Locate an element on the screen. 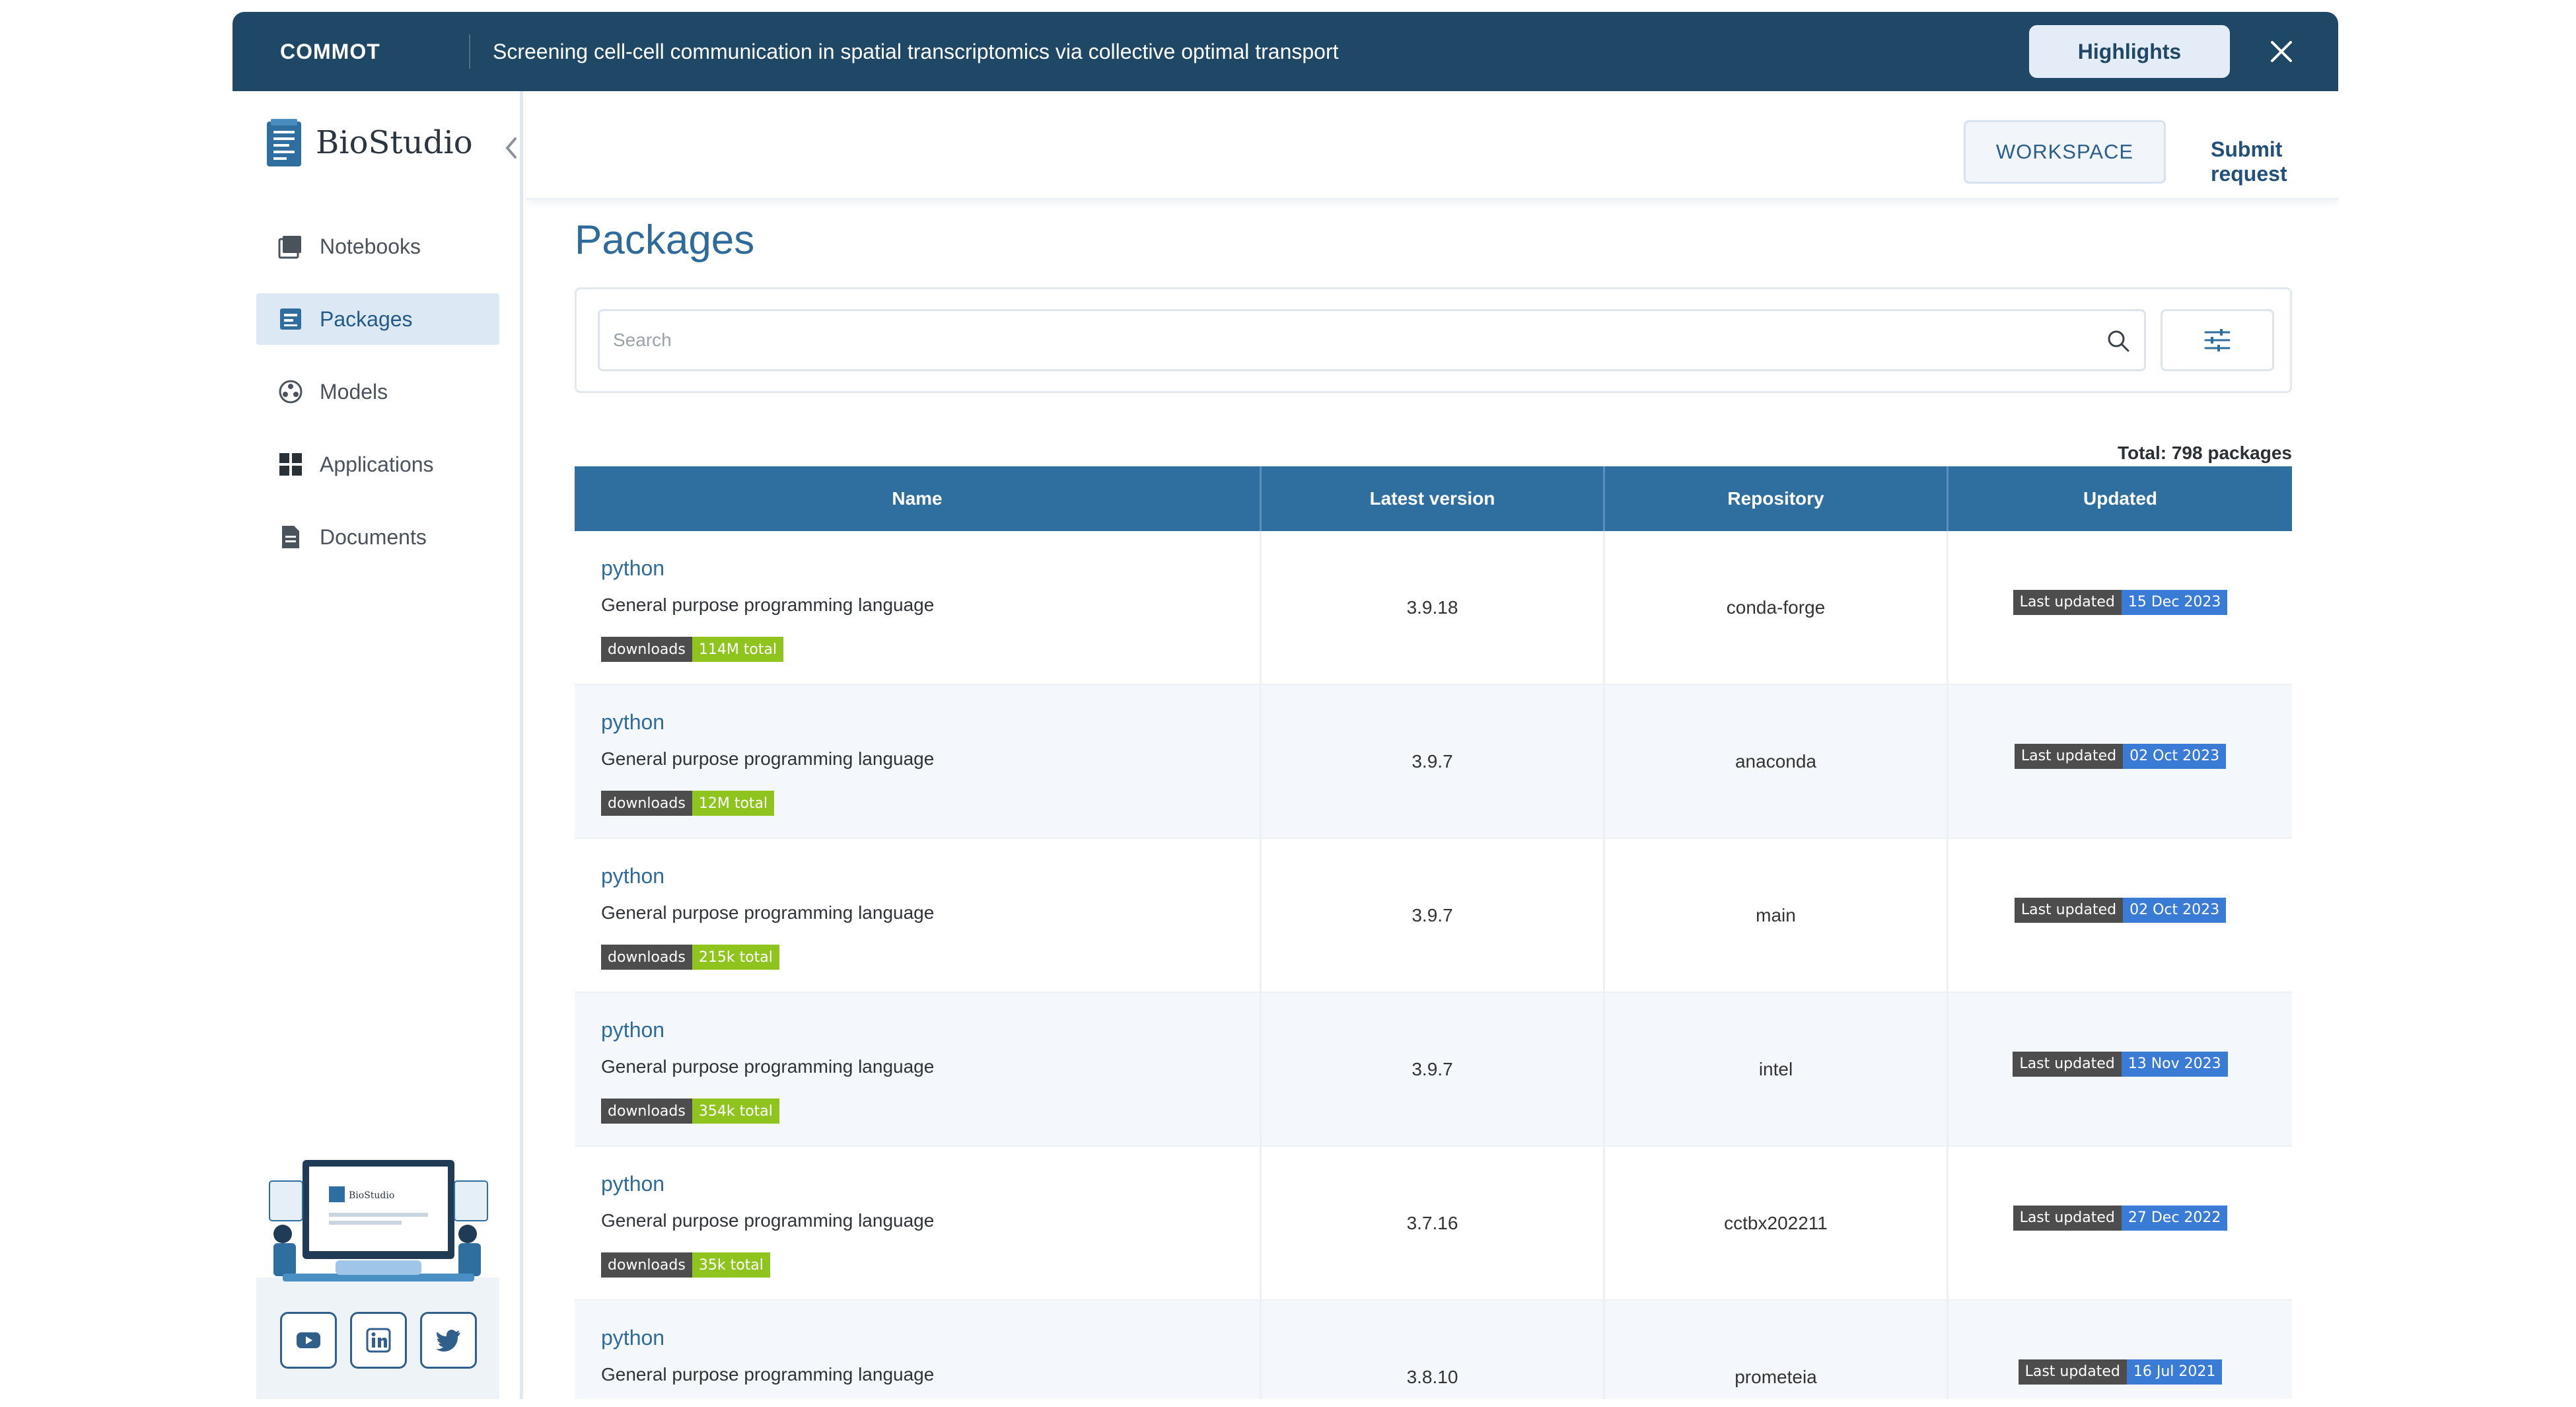 Image resolution: width=2576 pixels, height=1407 pixels. column-header-repository: Repository is located at coordinates (1777, 498).